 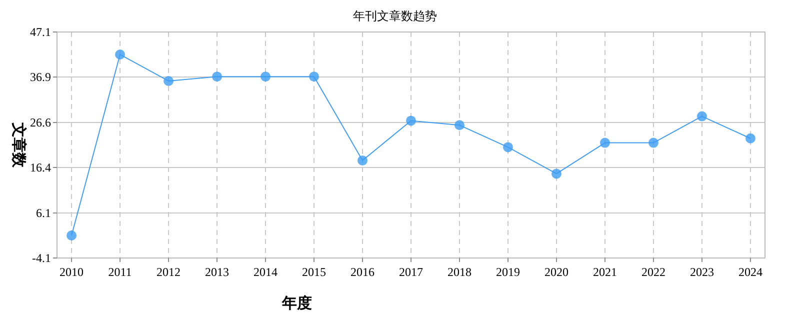 I want to click on chart-title: 年刊文章数趋势, so click(x=395, y=16).